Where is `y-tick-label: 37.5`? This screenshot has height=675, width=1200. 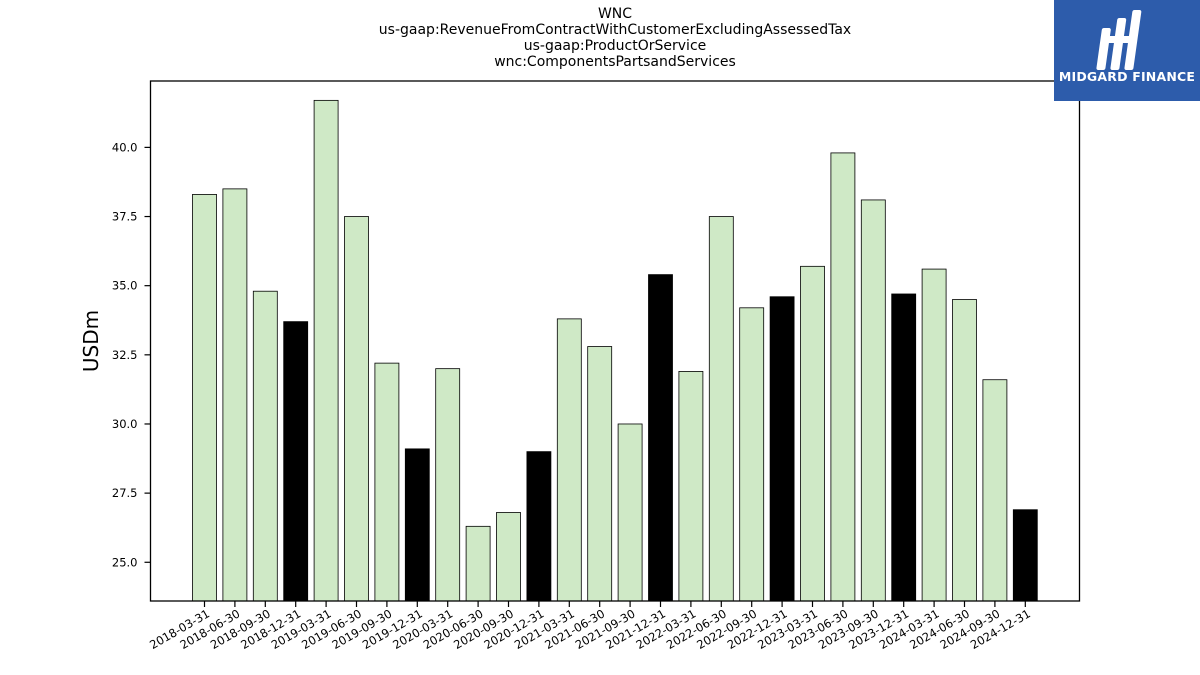 y-tick-label: 37.5 is located at coordinates (125, 217).